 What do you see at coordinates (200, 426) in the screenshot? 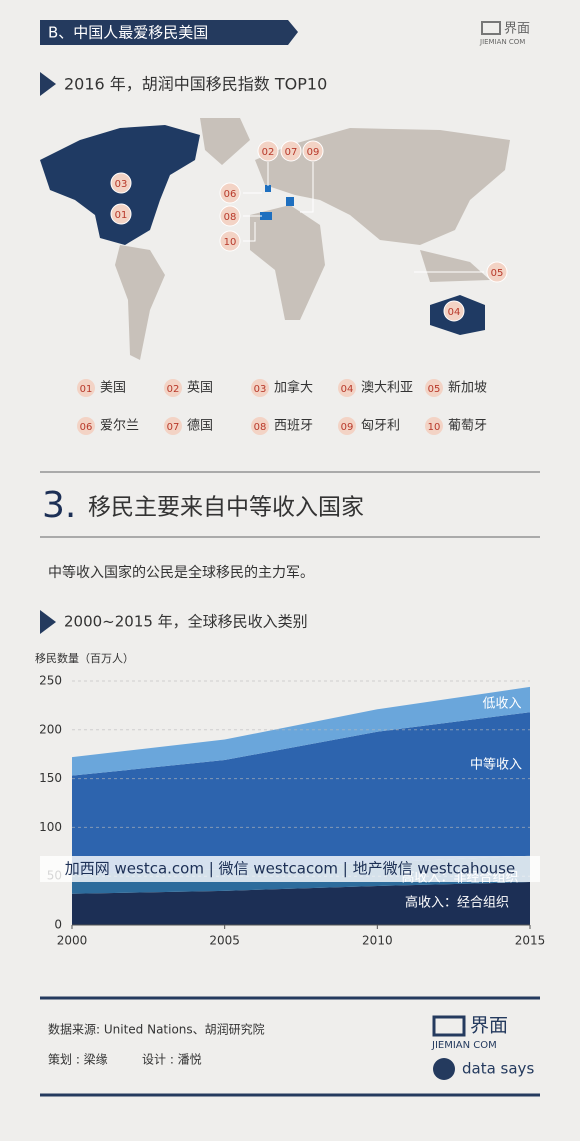
I see `legend-name: 德国` at bounding box center [200, 426].